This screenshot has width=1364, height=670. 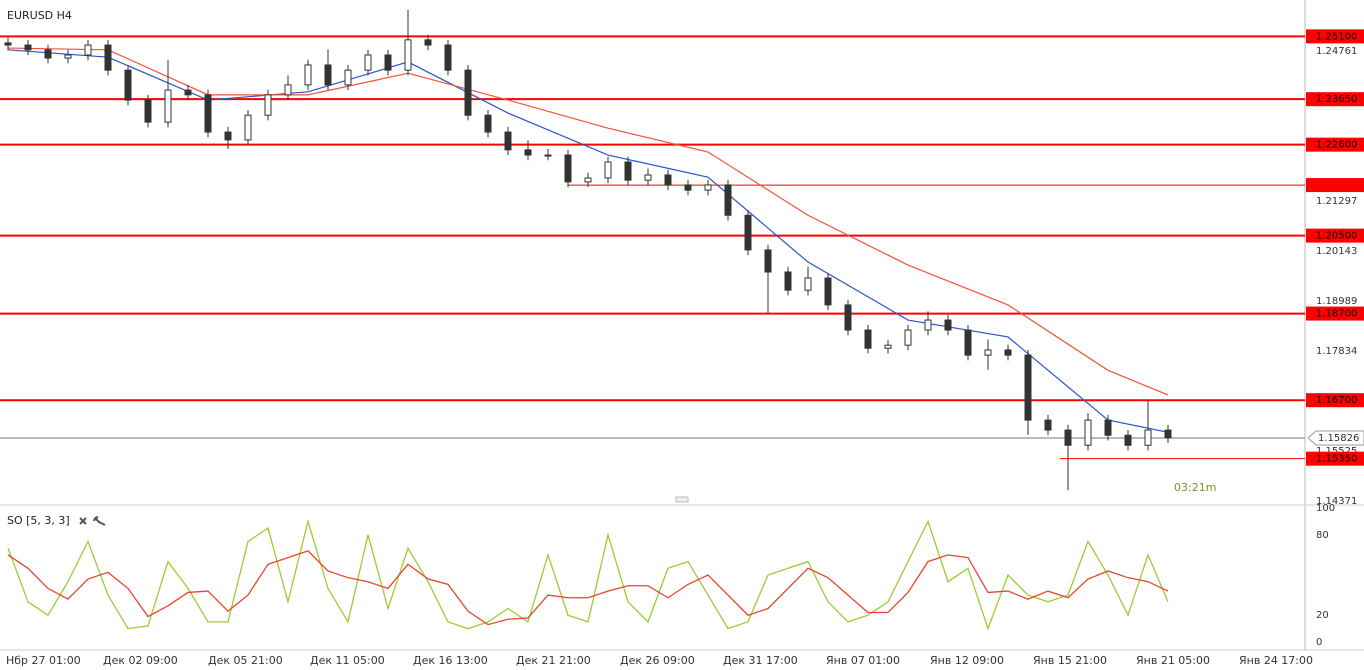 I want to click on y-tick-label: 100, so click(x=1325, y=508).